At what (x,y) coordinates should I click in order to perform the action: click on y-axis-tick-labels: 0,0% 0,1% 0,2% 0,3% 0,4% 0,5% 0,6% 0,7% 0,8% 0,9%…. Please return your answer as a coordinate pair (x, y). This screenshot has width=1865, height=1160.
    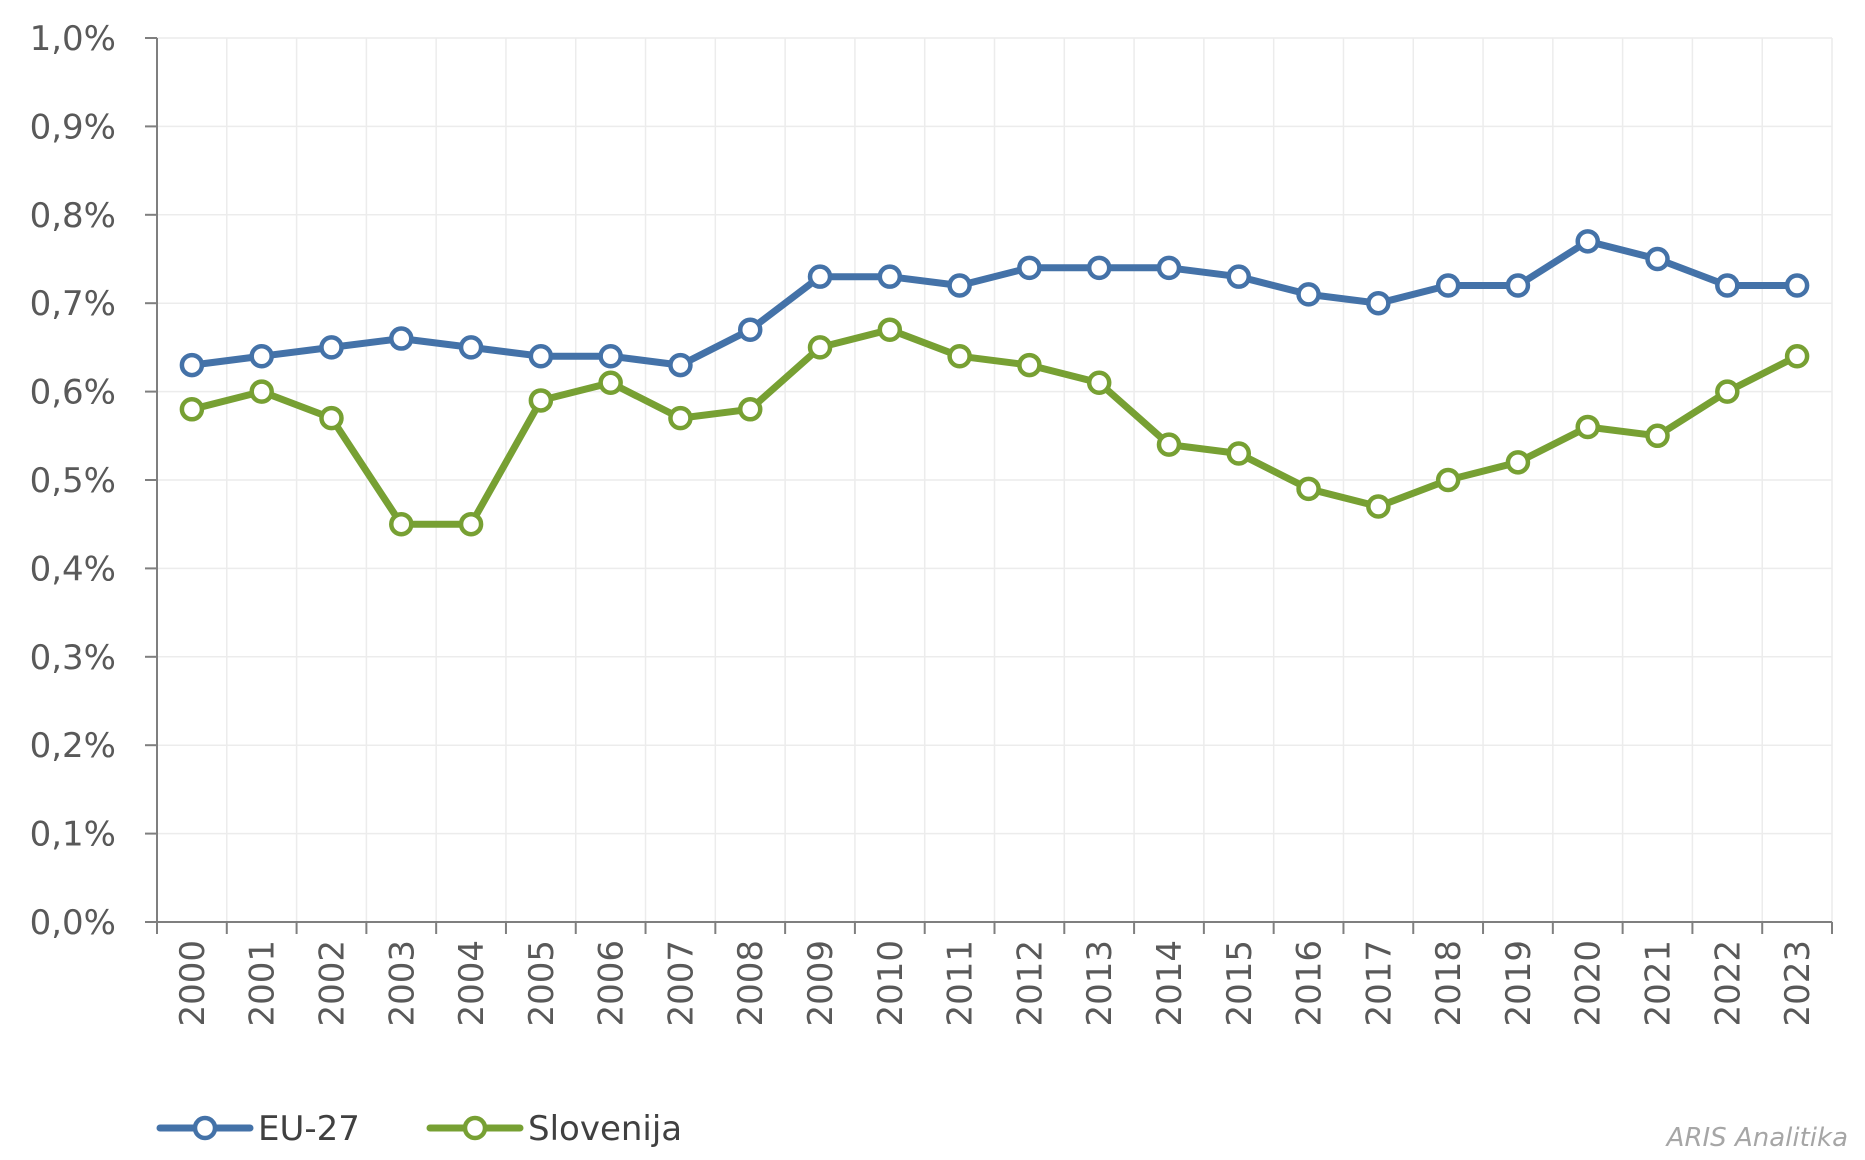
    Looking at the image, I should click on (73, 481).